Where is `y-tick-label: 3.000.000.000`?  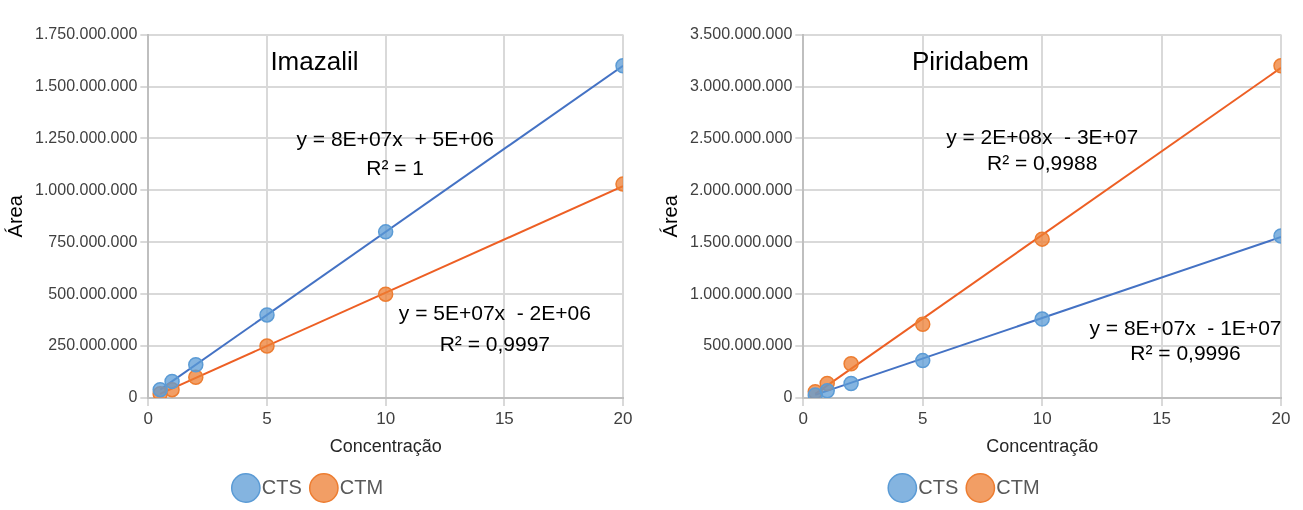 y-tick-label: 3.000.000.000 is located at coordinates (741, 85).